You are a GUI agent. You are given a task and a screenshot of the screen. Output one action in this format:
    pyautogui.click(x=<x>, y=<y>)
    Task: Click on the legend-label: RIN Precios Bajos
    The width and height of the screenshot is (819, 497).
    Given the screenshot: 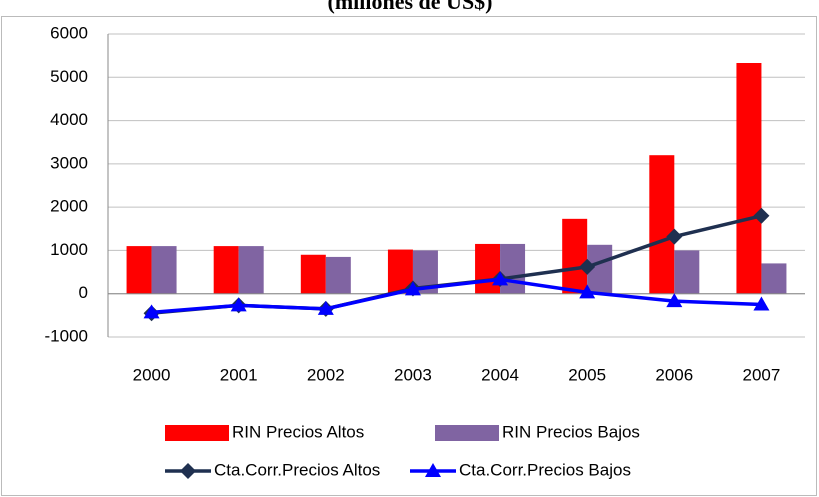 What is the action you would take?
    pyautogui.click(x=571, y=431)
    